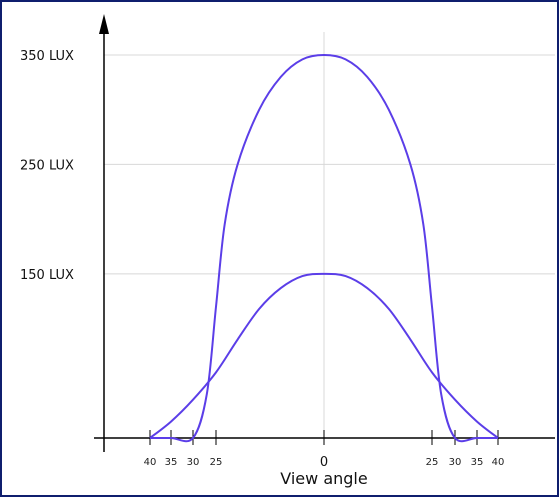 The height and width of the screenshot is (497, 559). Describe the element at coordinates (193, 462) in the screenshot. I see `x-tick-label-left-30: 30` at that location.